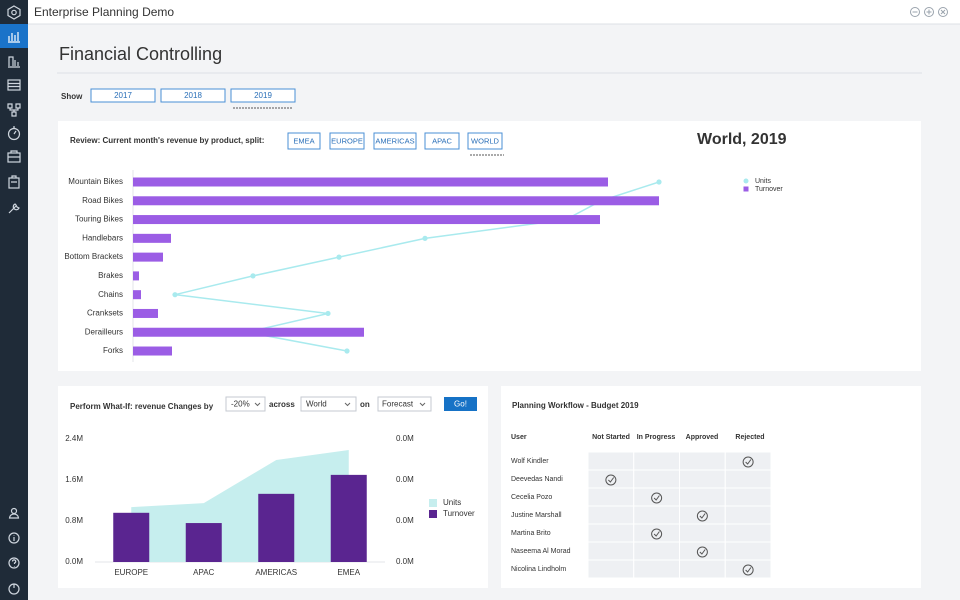 The height and width of the screenshot is (600, 960). Describe the element at coordinates (702, 437) in the screenshot. I see `column-header: Approved` at that location.